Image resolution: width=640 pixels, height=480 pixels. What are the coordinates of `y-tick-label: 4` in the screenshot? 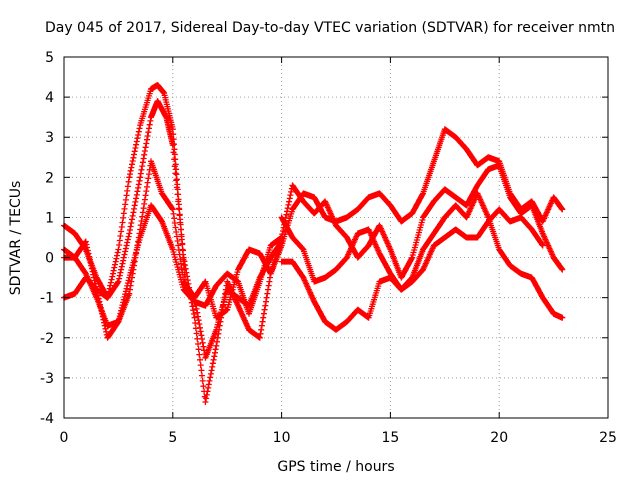 It's located at (49, 98).